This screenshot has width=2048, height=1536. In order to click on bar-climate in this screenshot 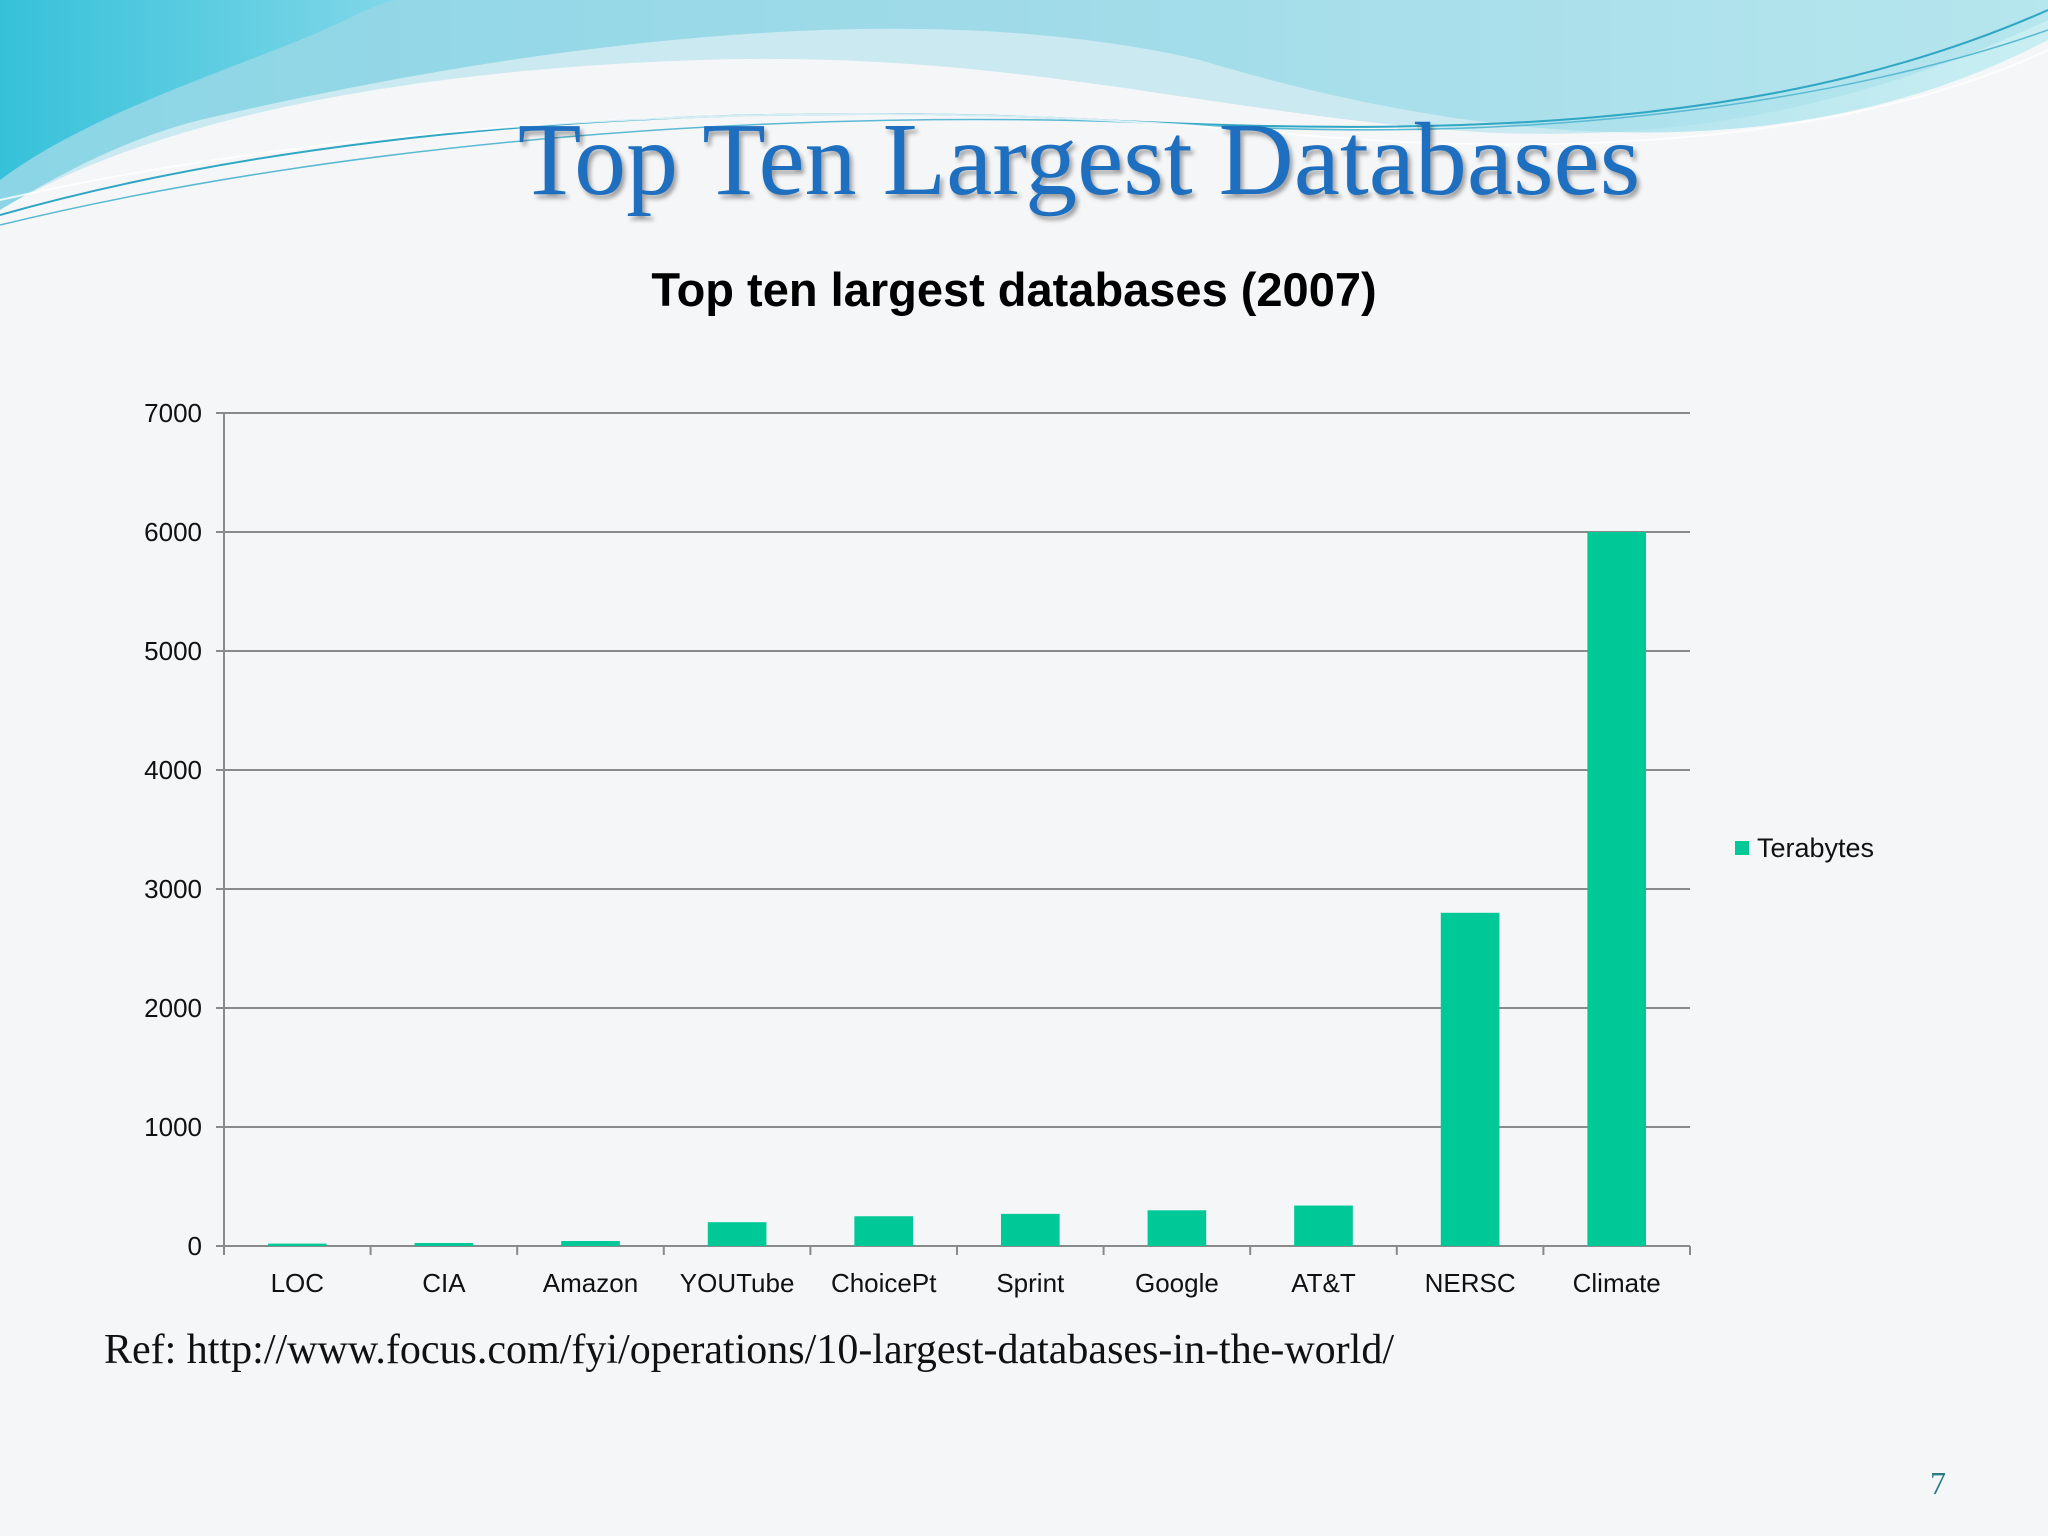, I will do `click(1617, 889)`.